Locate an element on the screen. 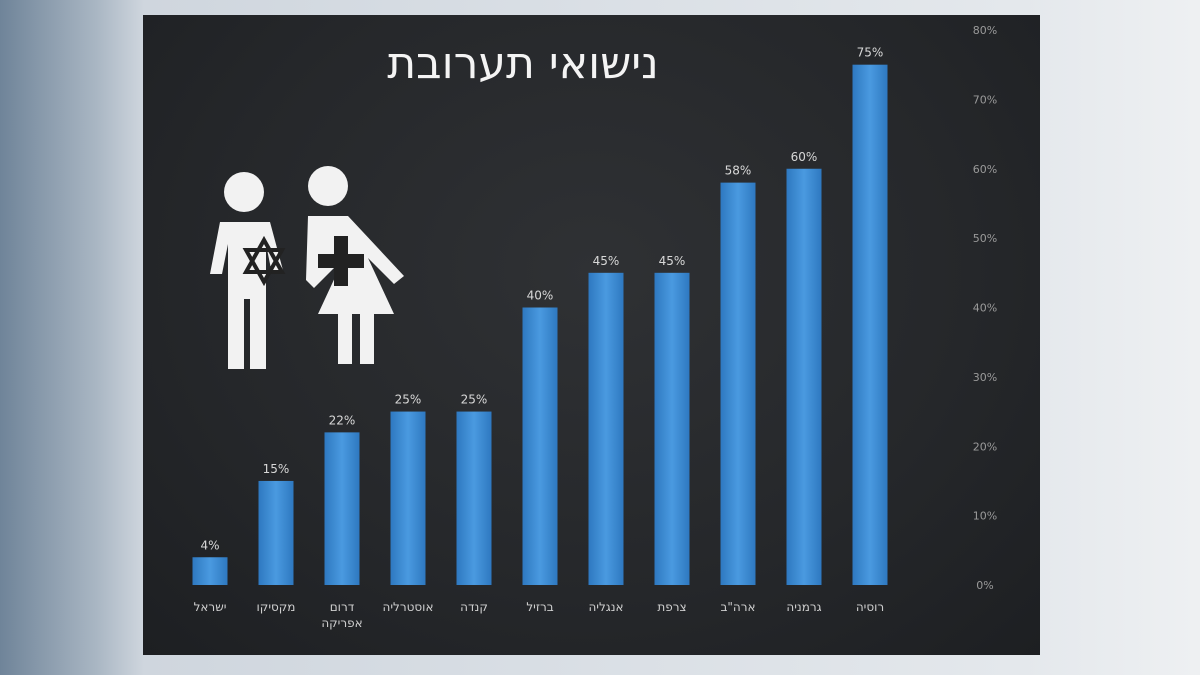 Image resolution: width=1200 pixels, height=675 pixels. data-label: 22% is located at coordinates (342, 420).